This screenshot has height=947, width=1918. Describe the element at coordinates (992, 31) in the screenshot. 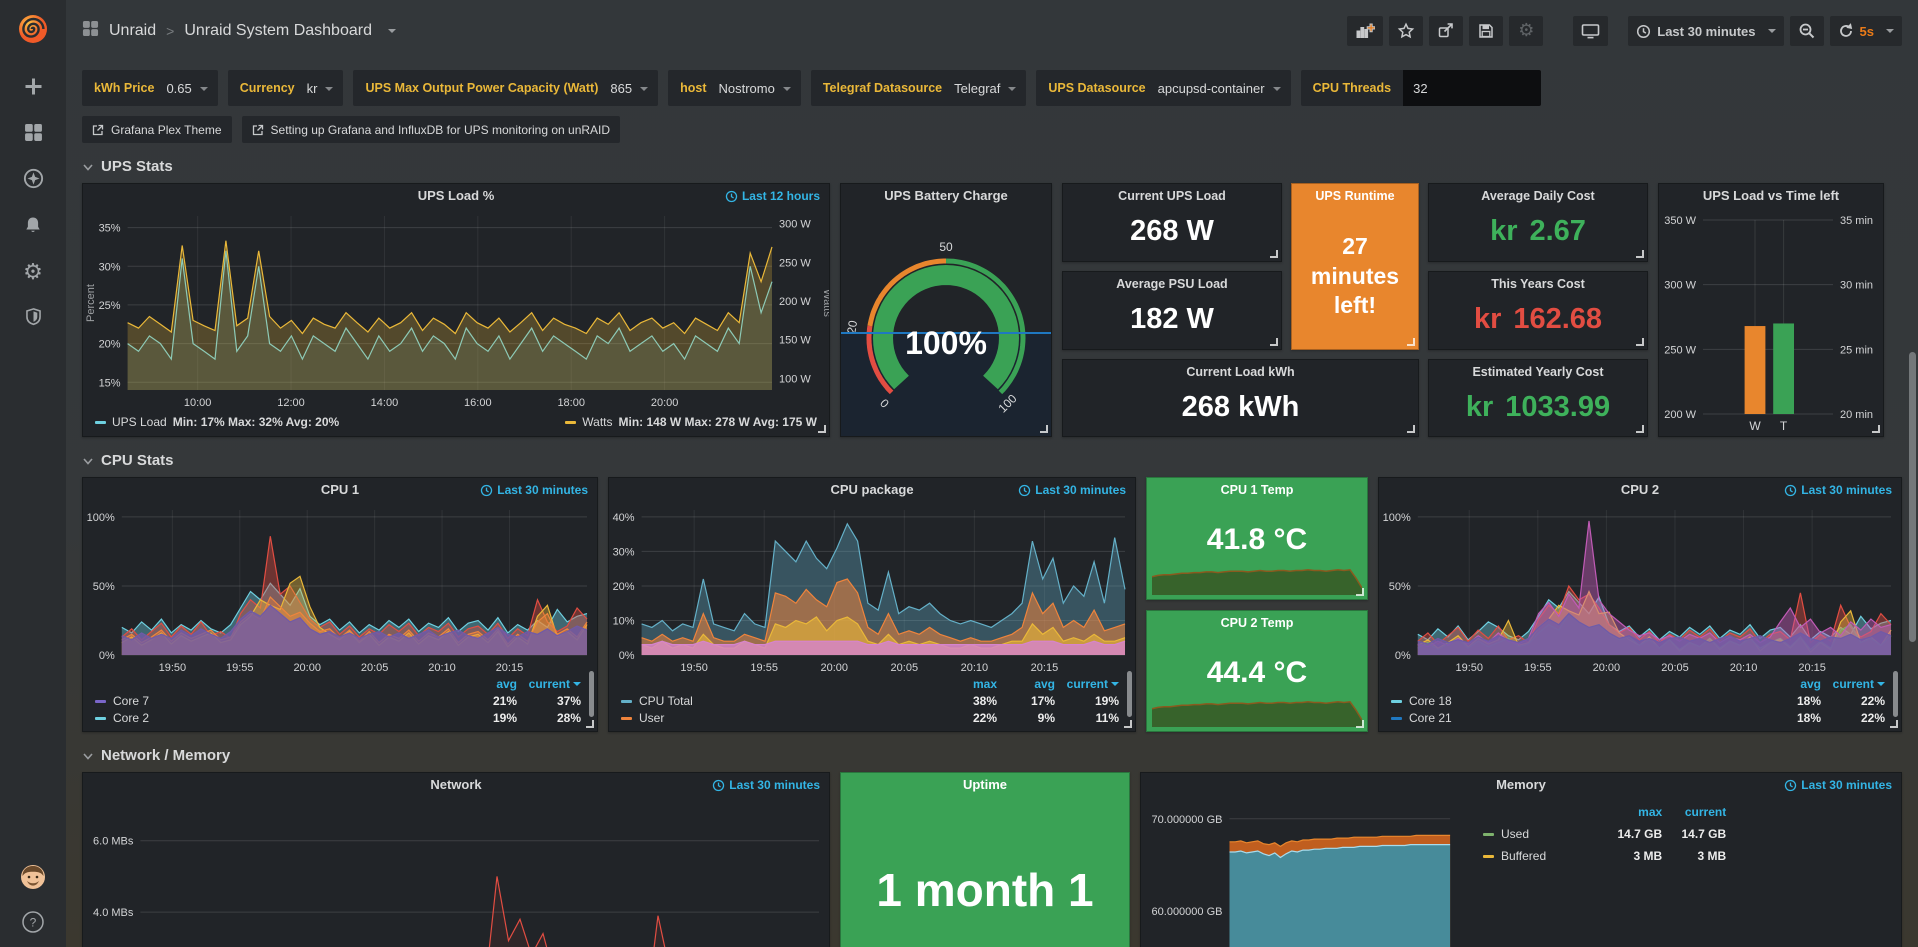

I see `top-nav: Unraid > Unraid System Dashboard ⚙` at that location.